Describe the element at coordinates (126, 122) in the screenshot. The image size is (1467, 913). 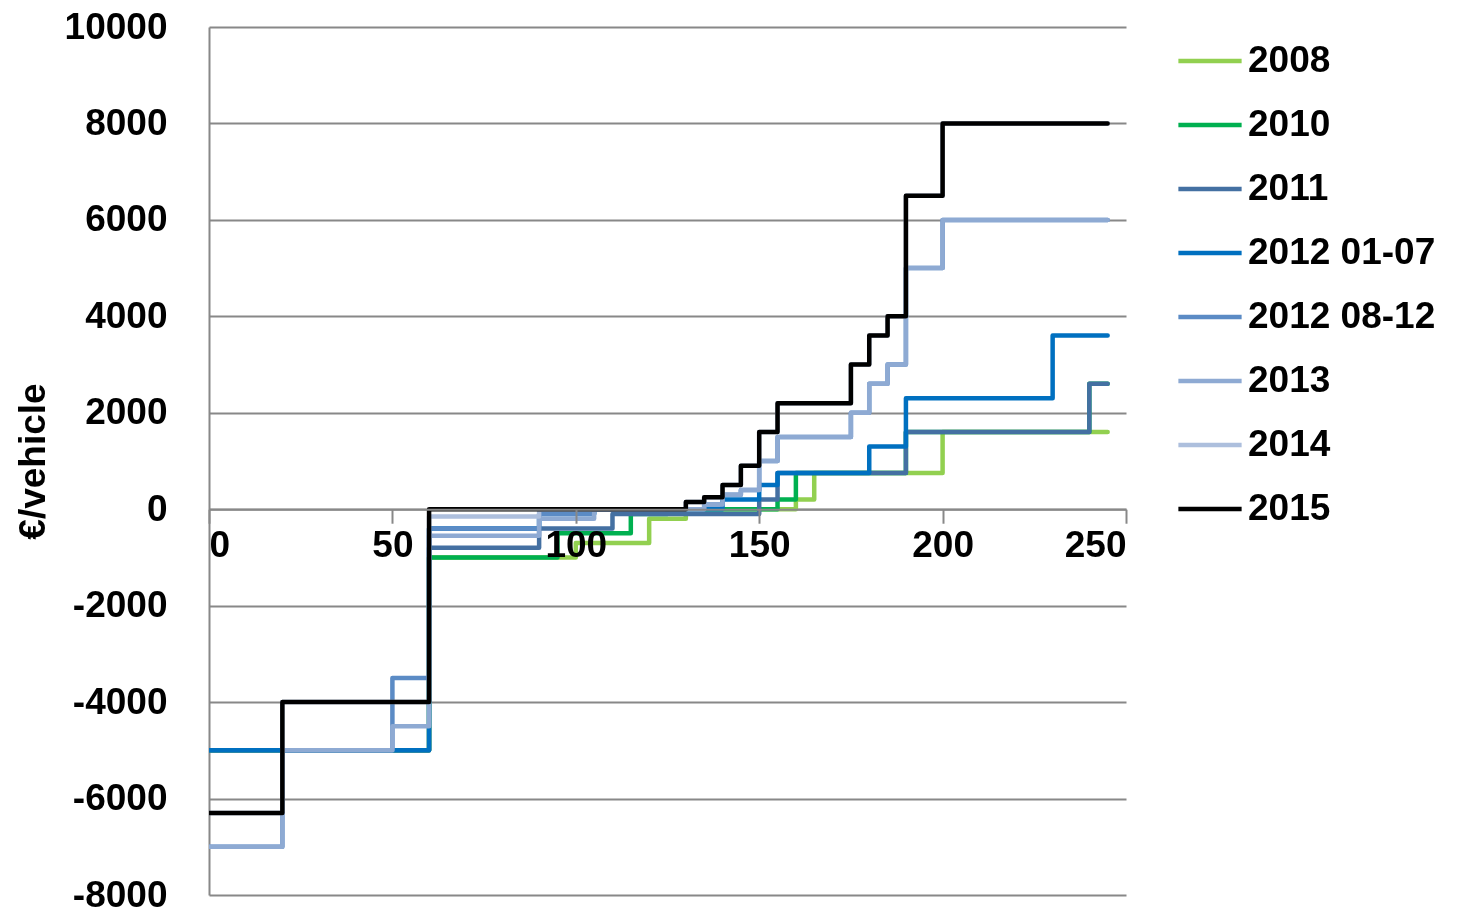
I see `y-tick-label: 8000` at that location.